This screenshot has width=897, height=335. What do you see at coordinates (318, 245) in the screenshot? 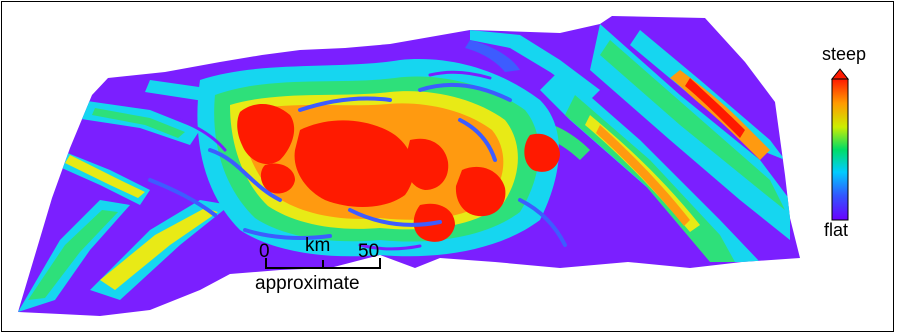
I see `scale-unit-label: km` at bounding box center [318, 245].